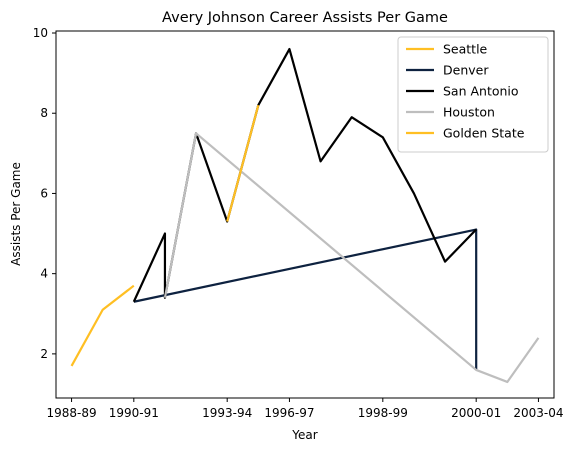 Image resolution: width=569 pixels, height=453 pixels. Describe the element at coordinates (44, 354) in the screenshot. I see `y-tick-label: 2` at that location.